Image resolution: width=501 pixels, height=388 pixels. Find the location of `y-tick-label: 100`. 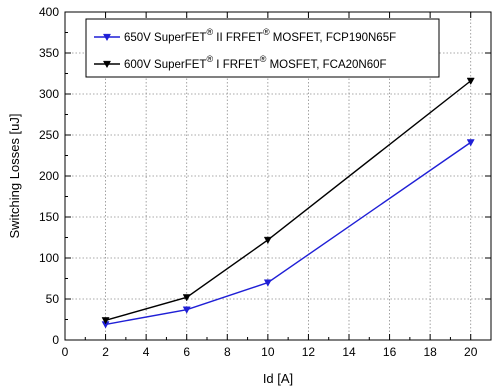

y-tick-label: 100 is located at coordinates (49, 258).